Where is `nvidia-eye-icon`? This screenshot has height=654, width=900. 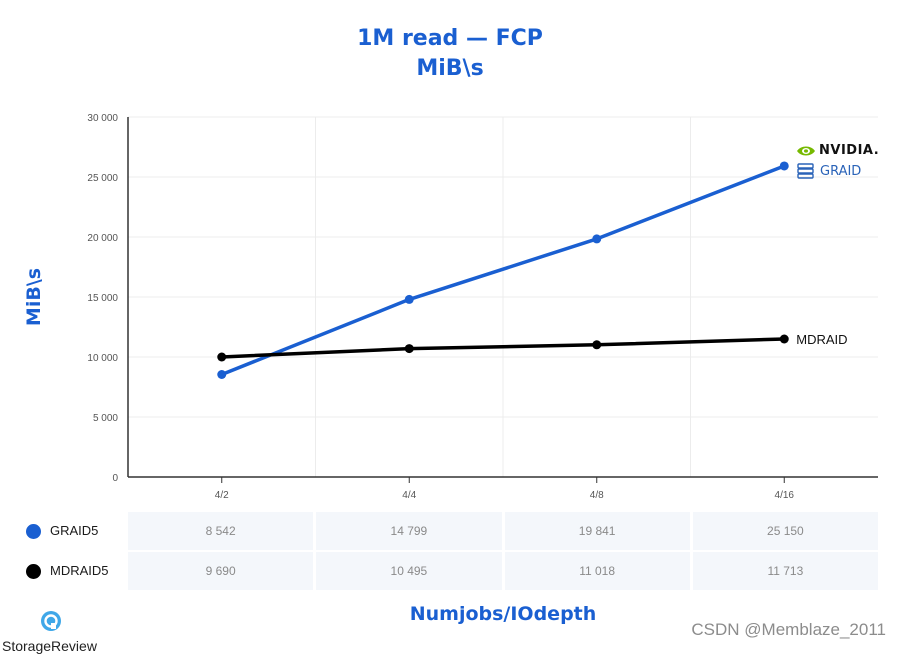 nvidia-eye-icon is located at coordinates (806, 150).